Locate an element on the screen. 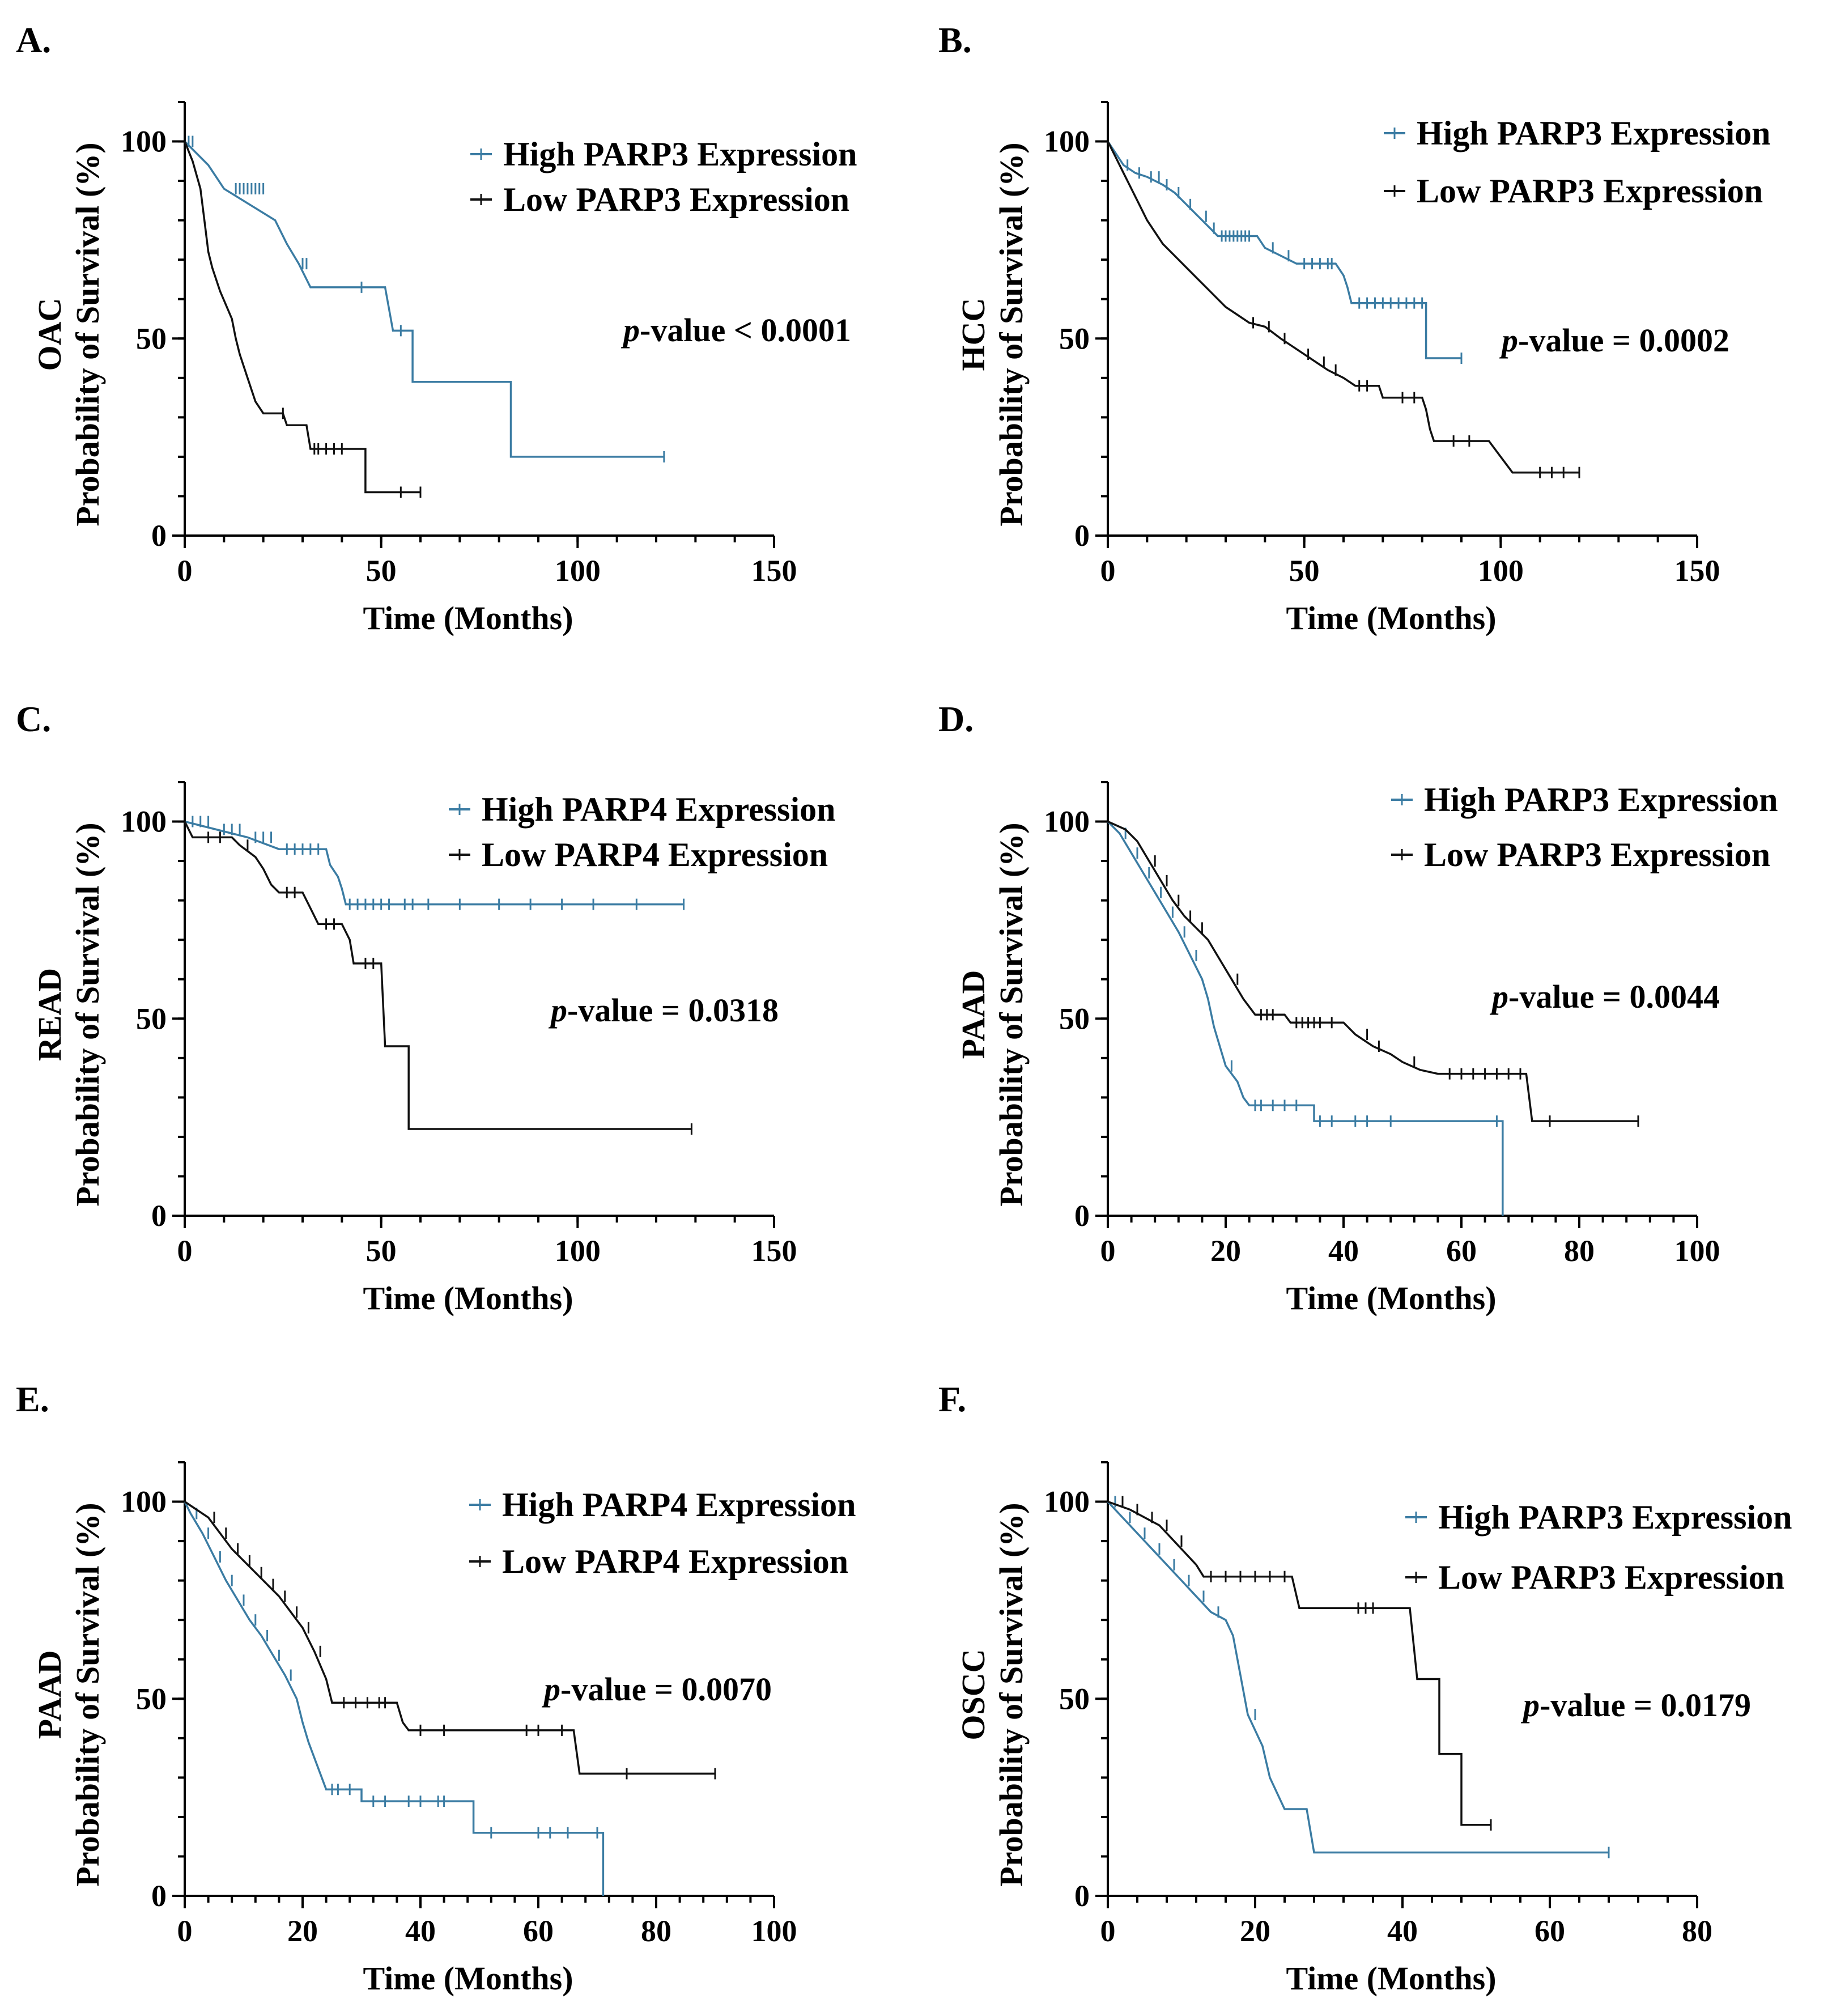  p-value-text: -value = 0.0318 is located at coordinates (673, 1011).